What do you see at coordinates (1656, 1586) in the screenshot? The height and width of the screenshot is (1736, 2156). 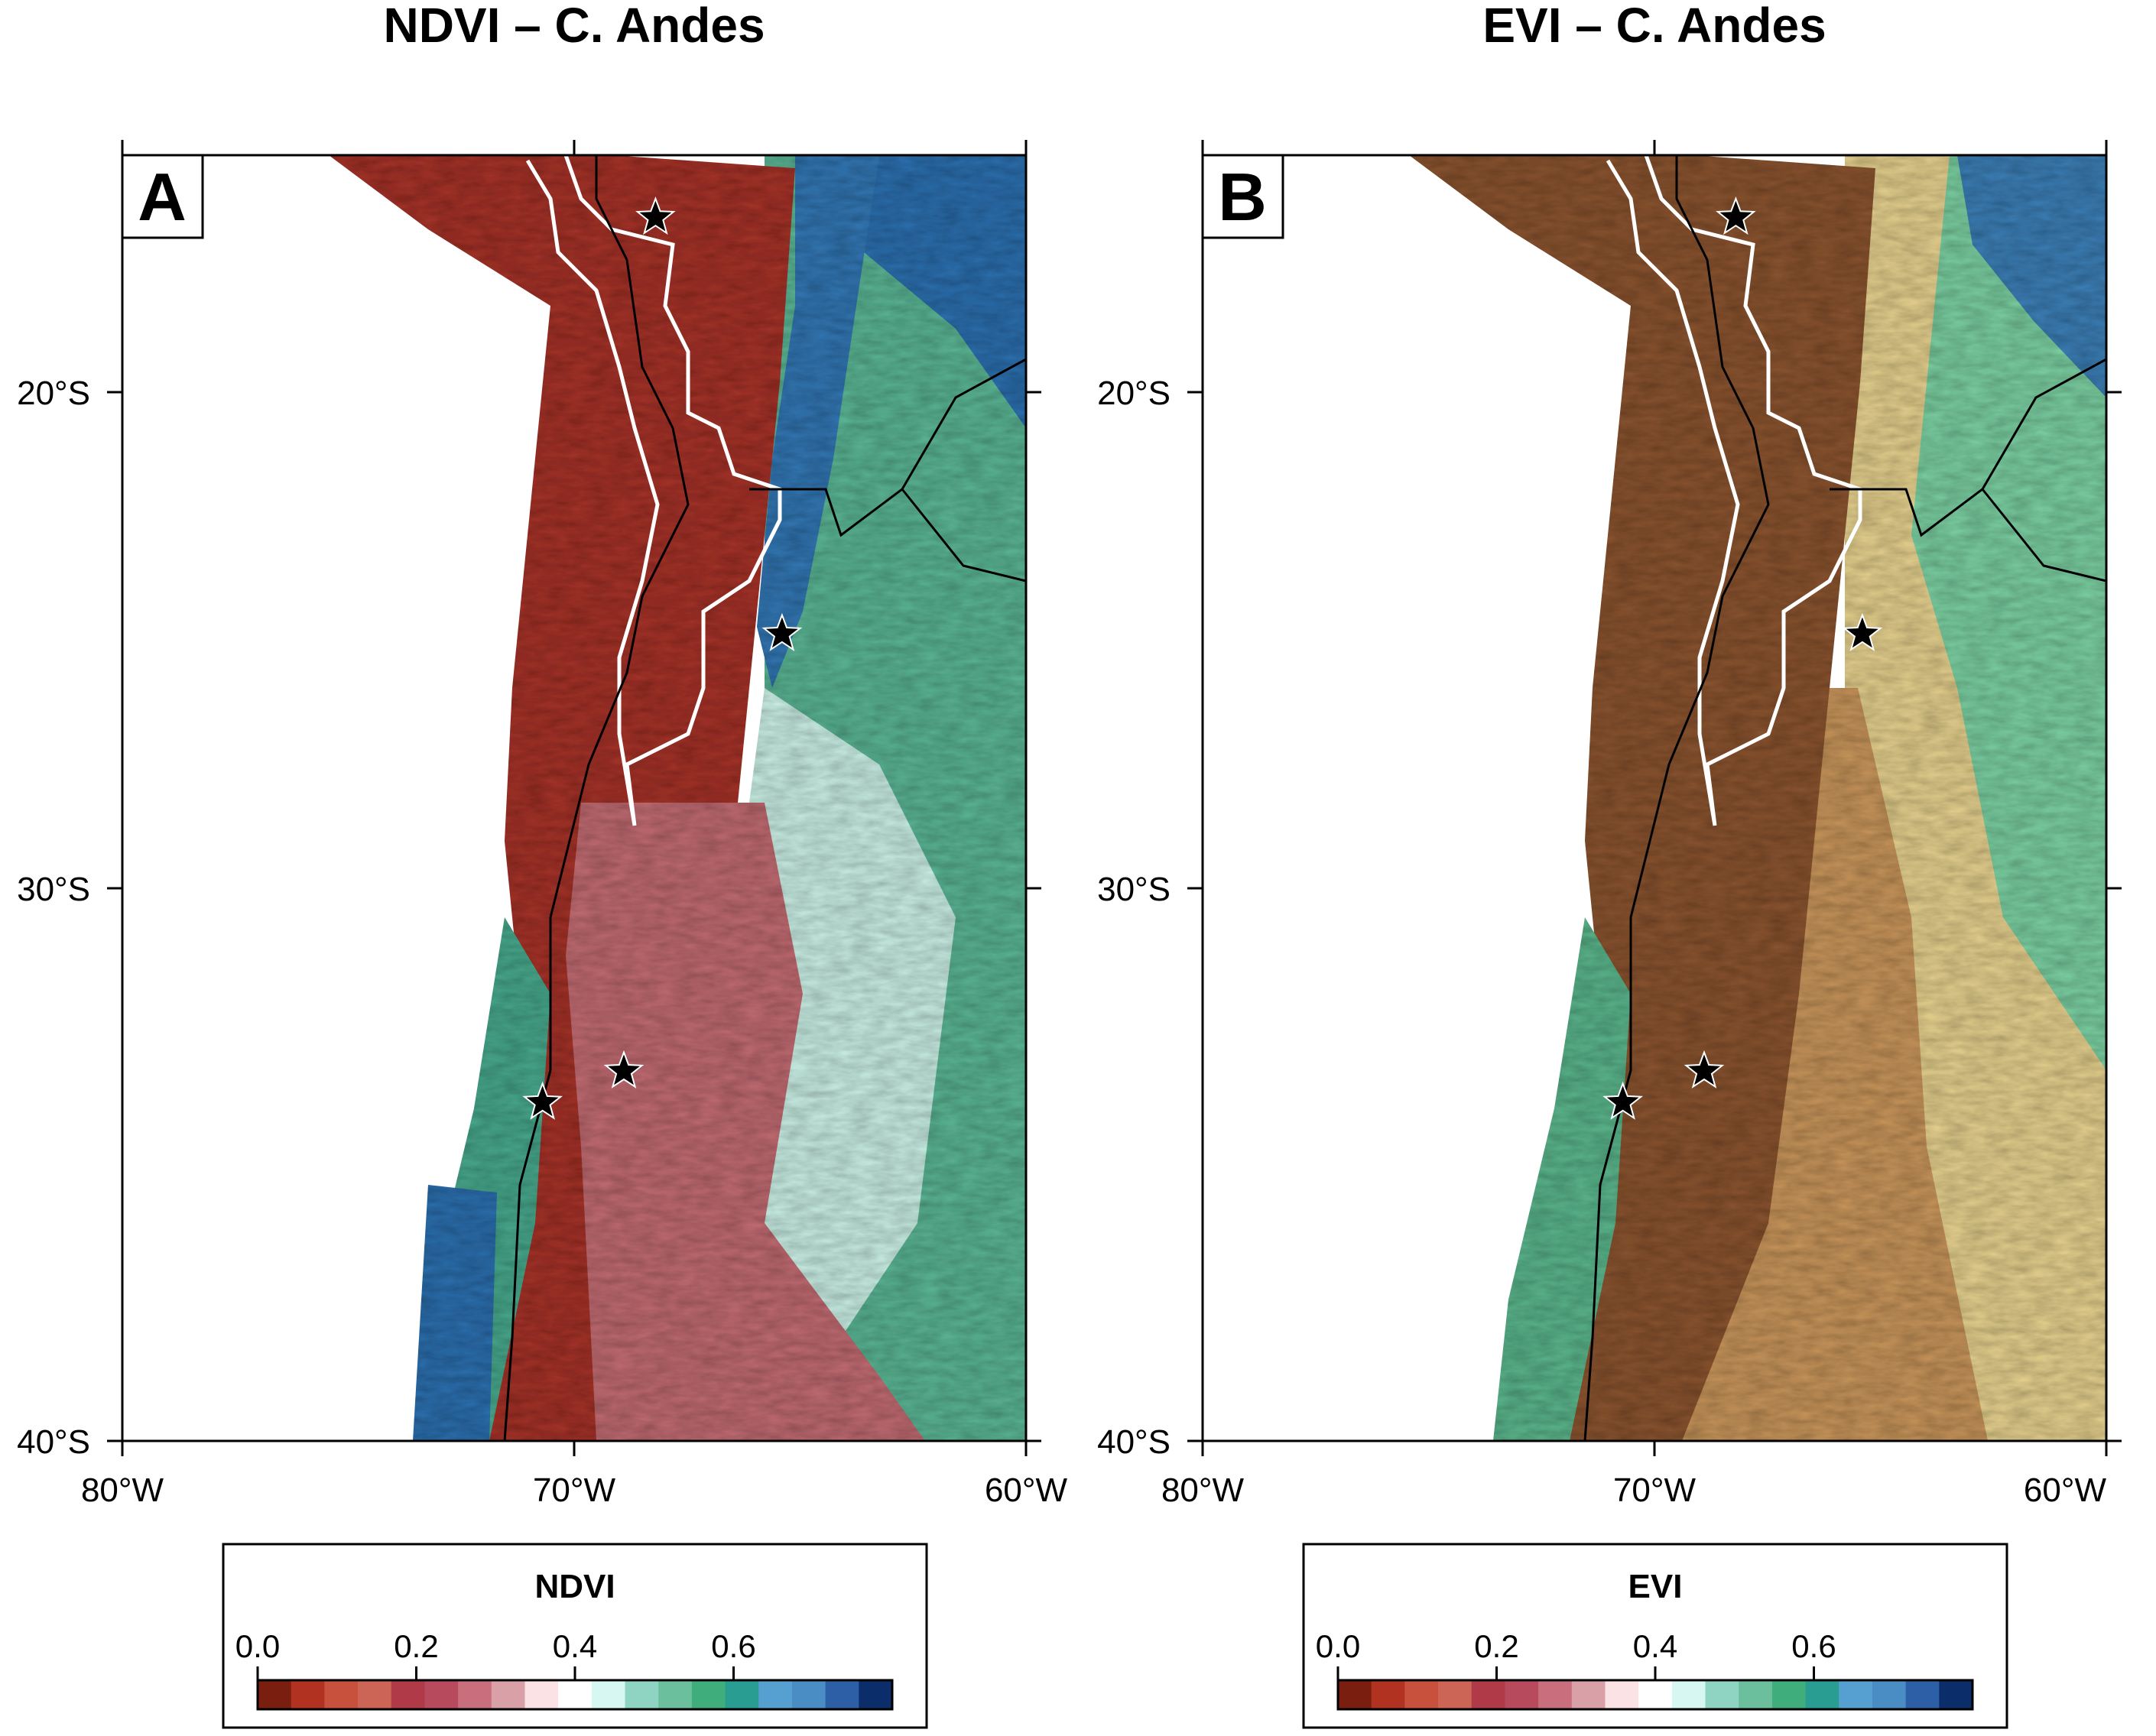 I see `panel-b-colorbar-title: EVI` at bounding box center [1656, 1586].